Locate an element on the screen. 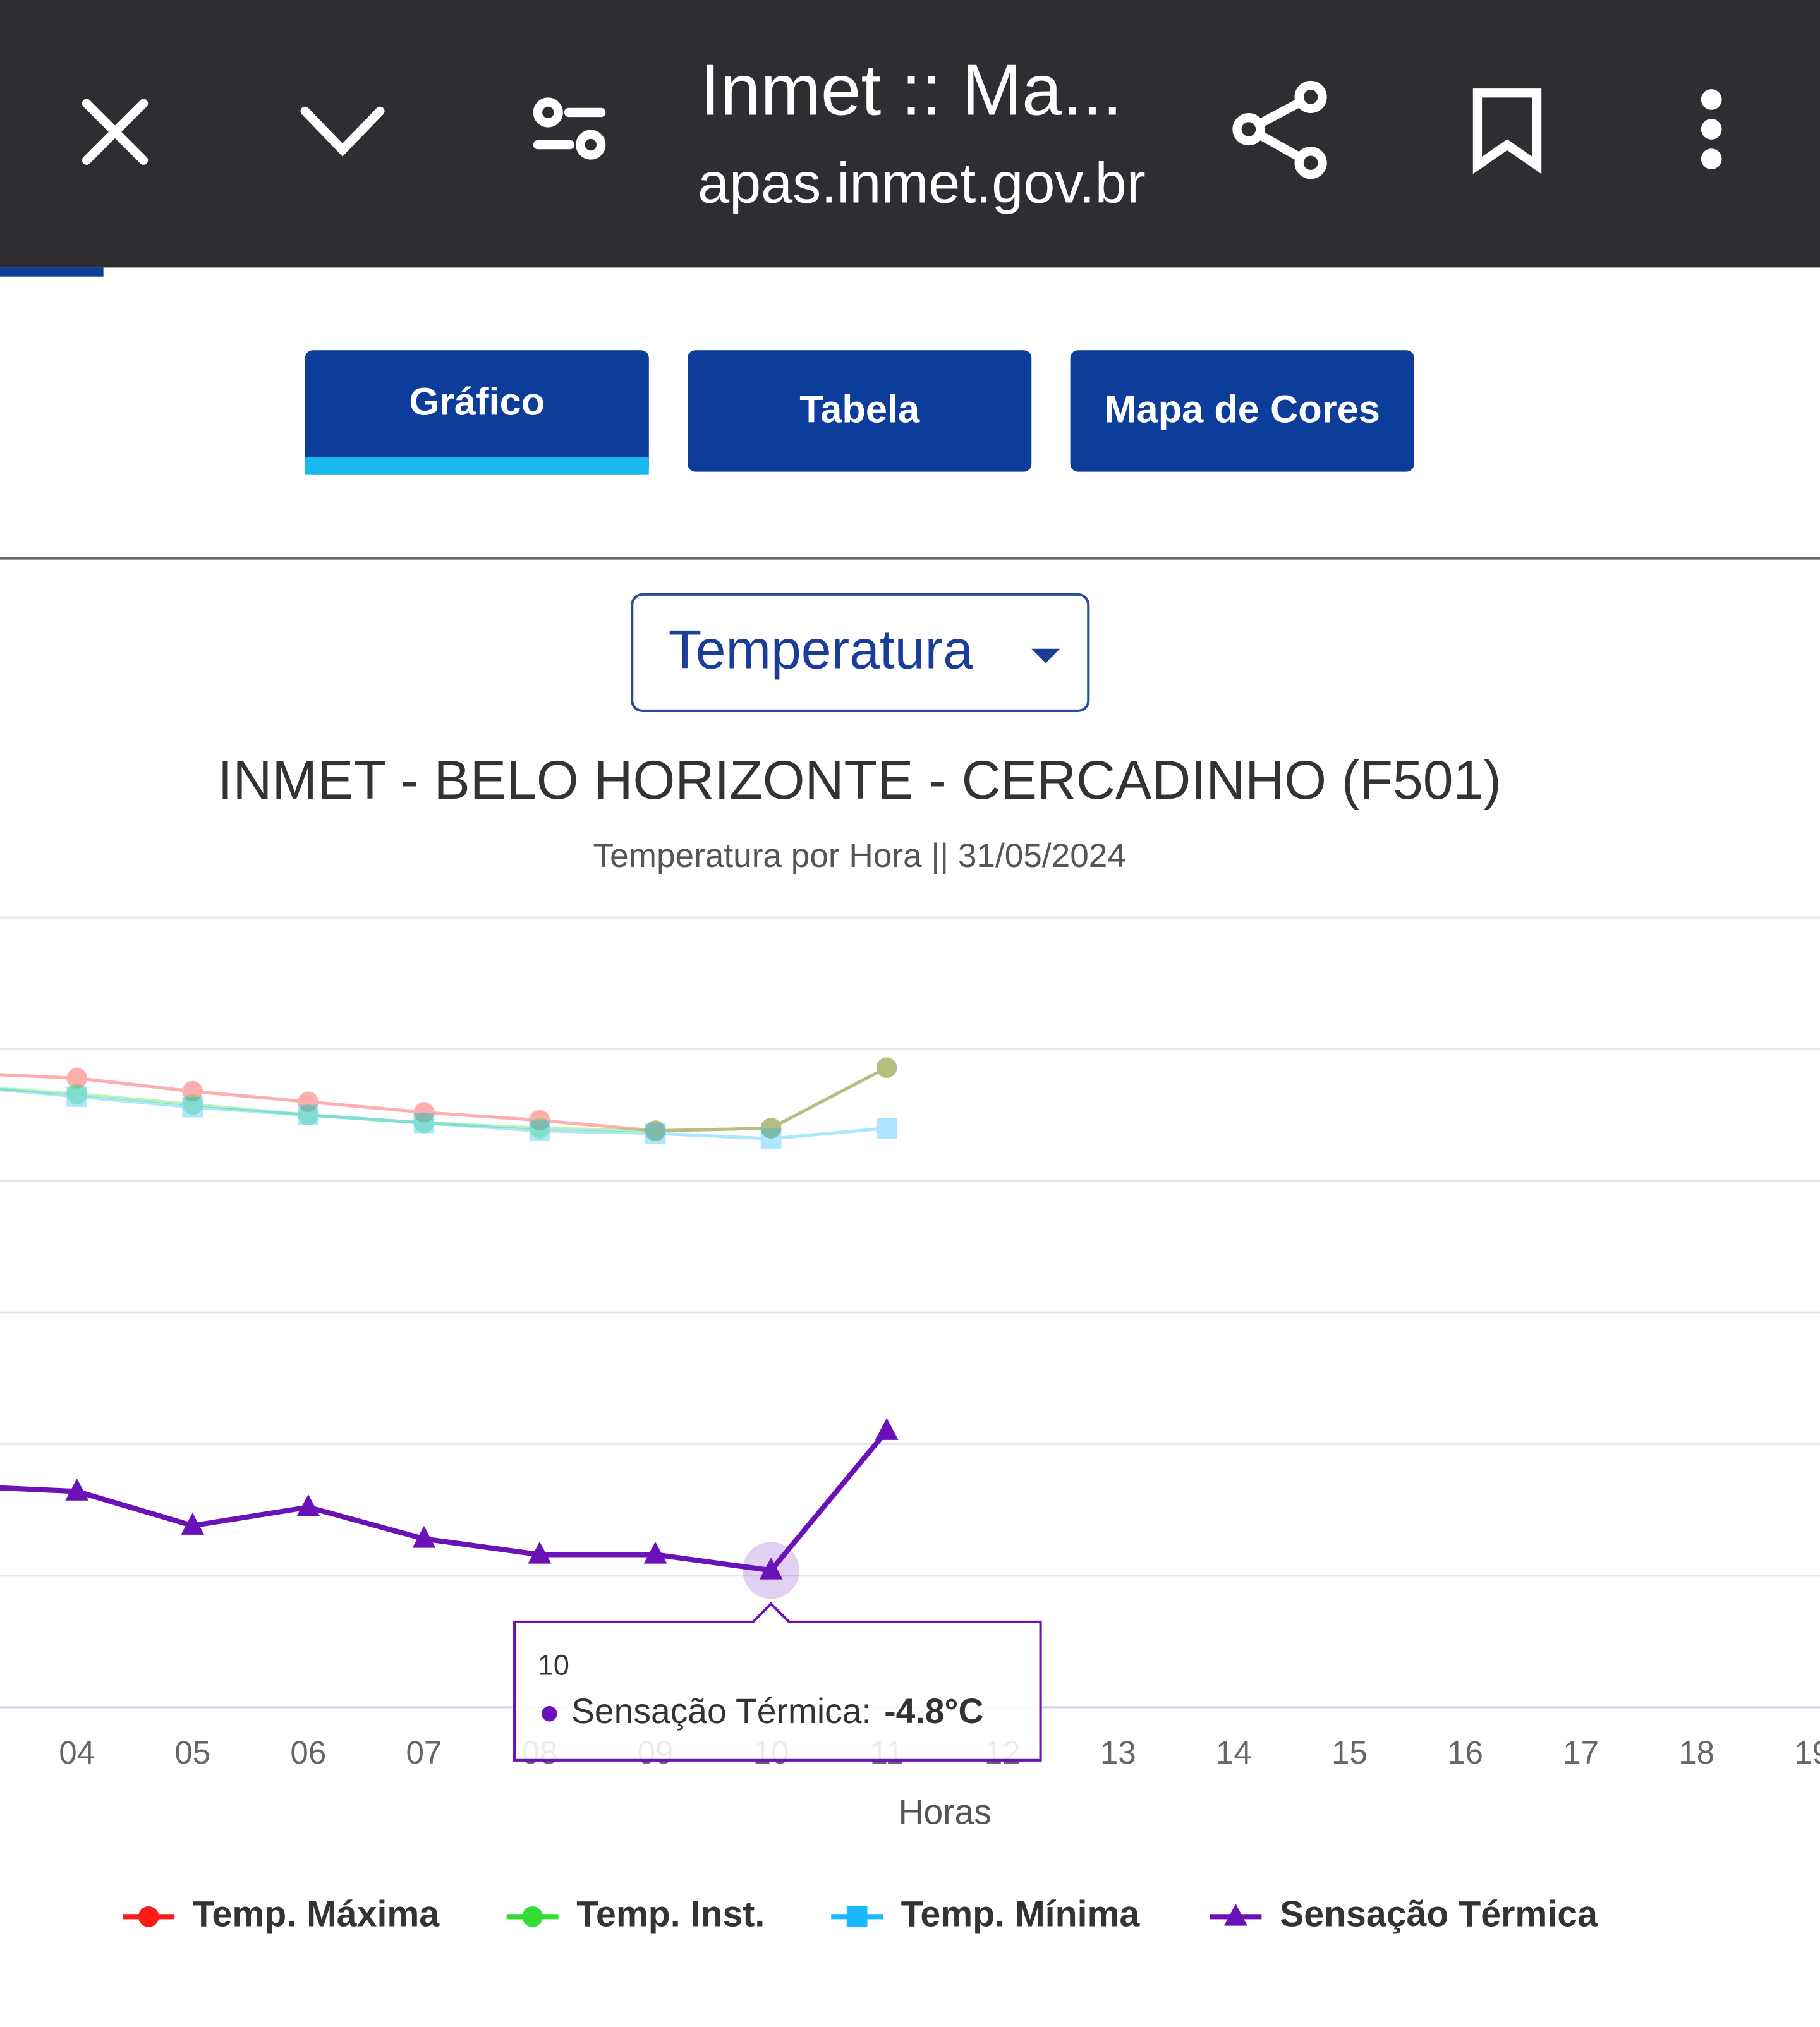 The width and height of the screenshot is (1820, 2027). tab-label: Mapa de Cores is located at coordinates (1242, 410).